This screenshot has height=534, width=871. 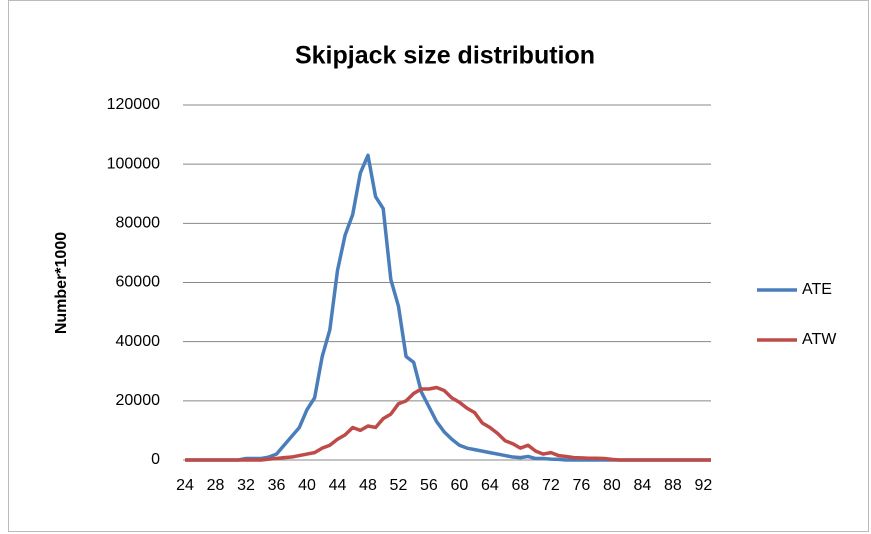 I want to click on x-tick-label: 64, so click(x=490, y=485).